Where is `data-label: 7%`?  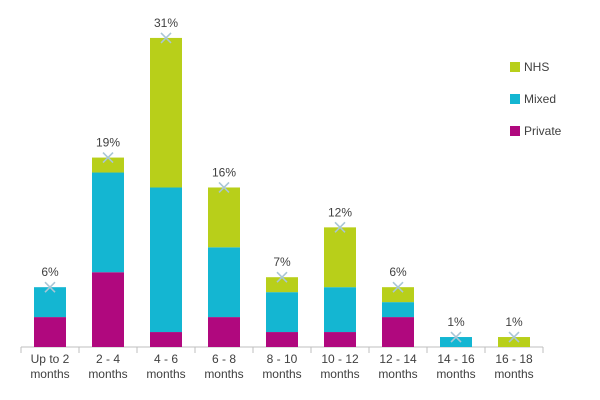
data-label: 7% is located at coordinates (282, 262).